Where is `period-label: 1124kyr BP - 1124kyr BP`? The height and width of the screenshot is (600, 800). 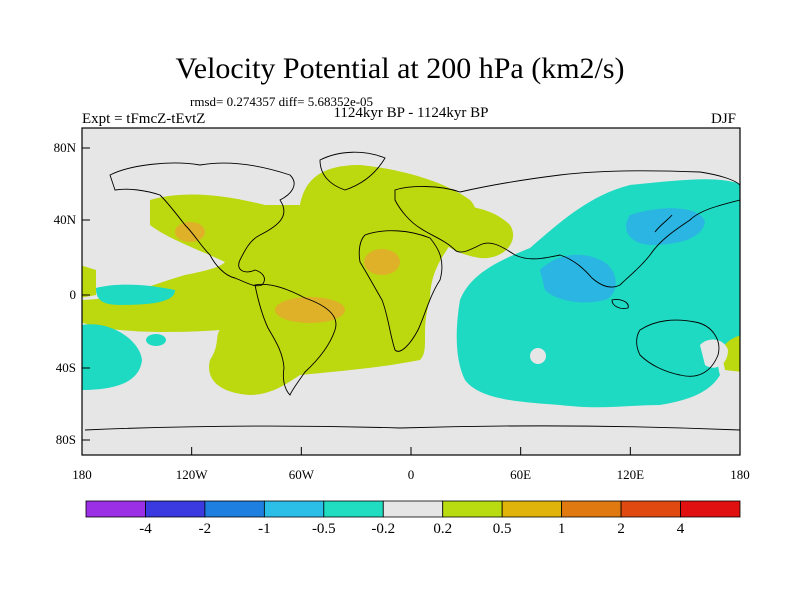 period-label: 1124kyr BP - 1124kyr BP is located at coordinates (411, 113).